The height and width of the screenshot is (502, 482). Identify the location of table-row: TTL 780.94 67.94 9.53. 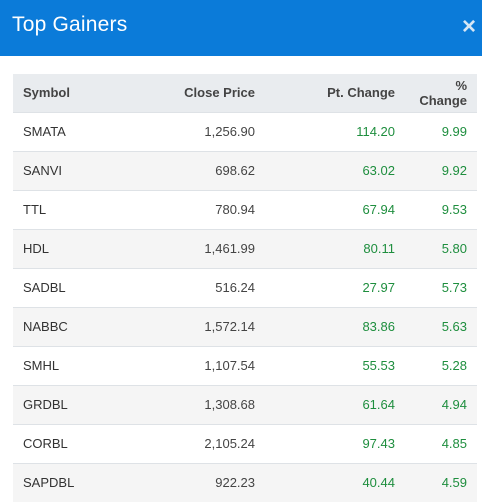
(245, 209).